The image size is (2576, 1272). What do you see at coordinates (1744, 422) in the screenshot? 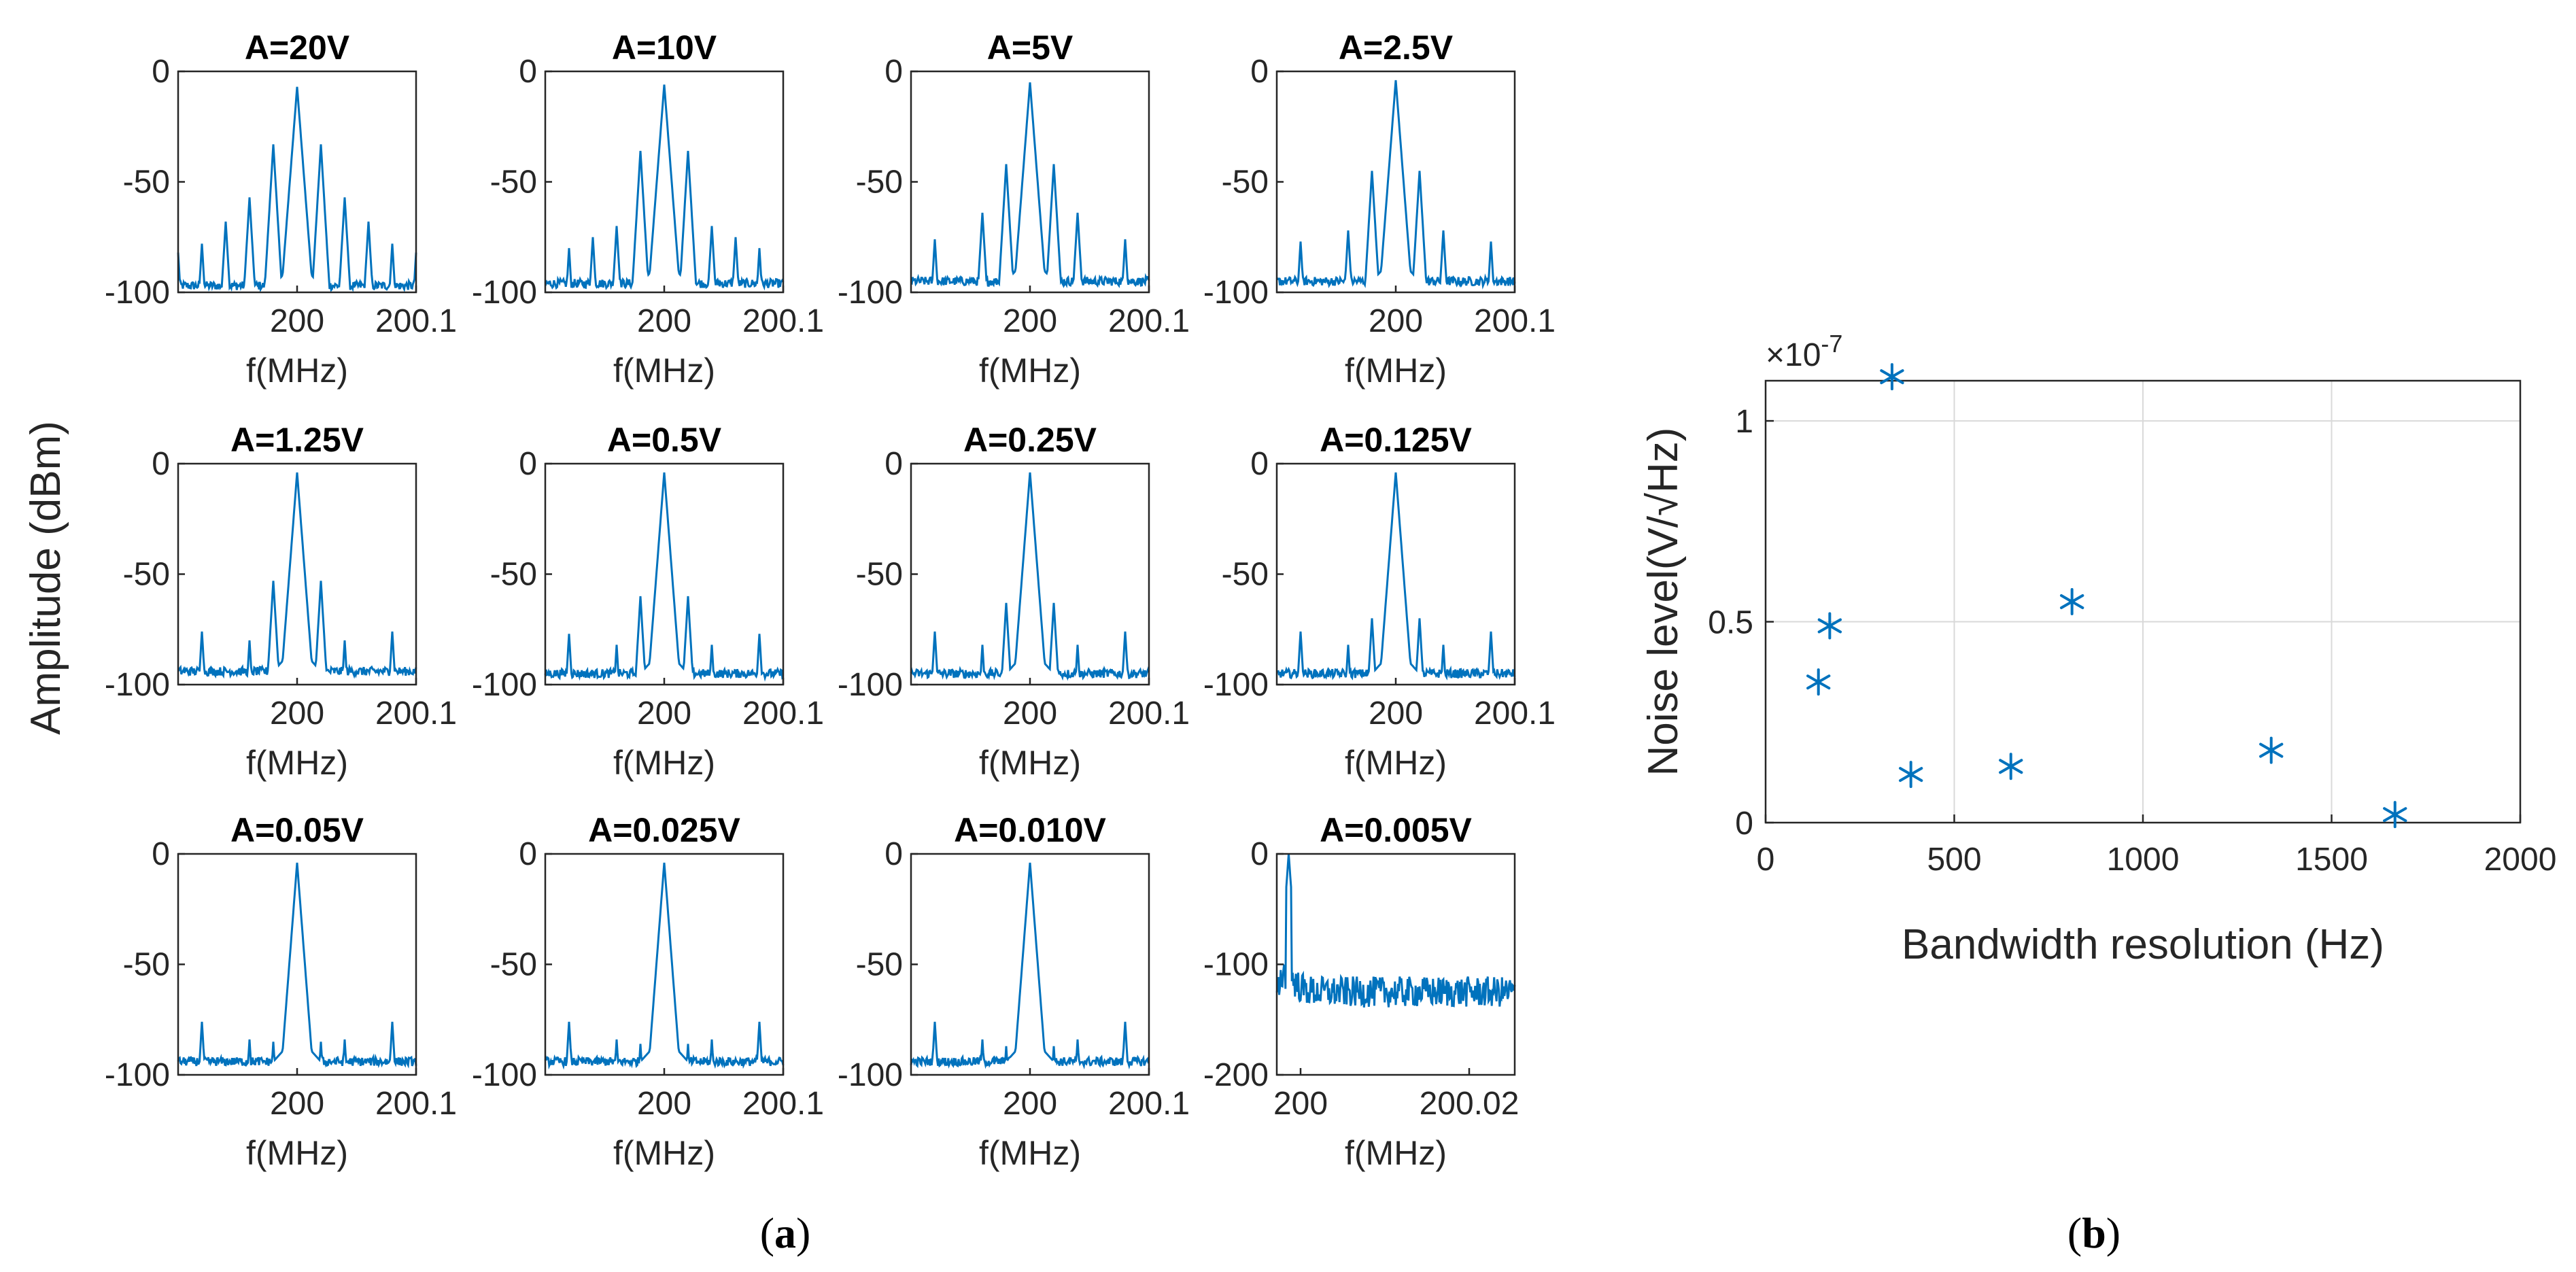
I see `y-tick-label: 1` at bounding box center [1744, 422].